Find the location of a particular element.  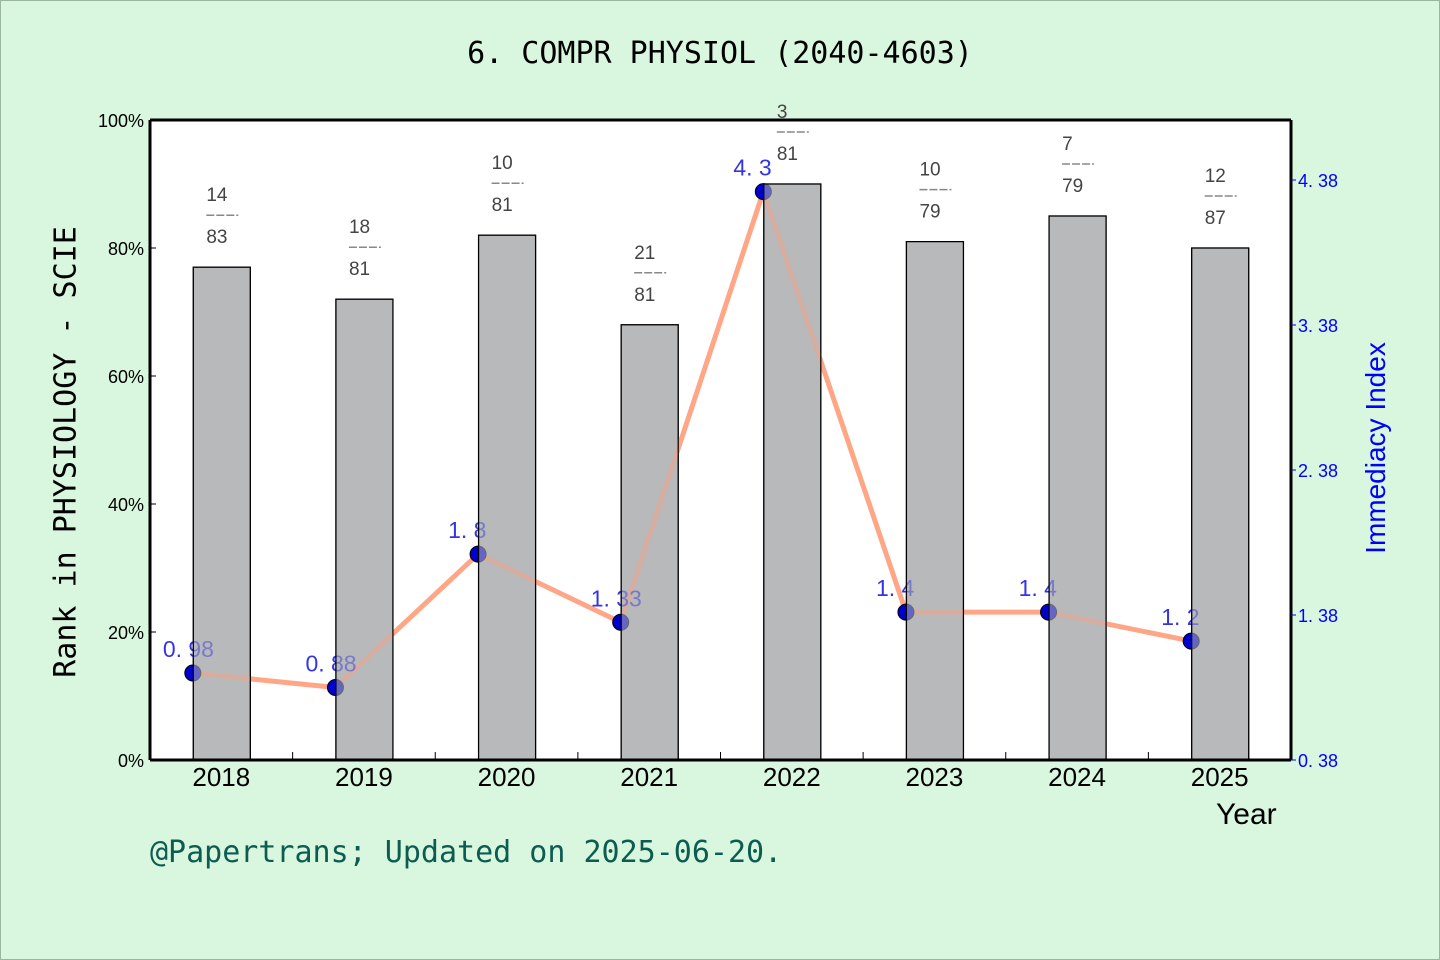

left-tick-label: 100% is located at coordinates (121, 121).